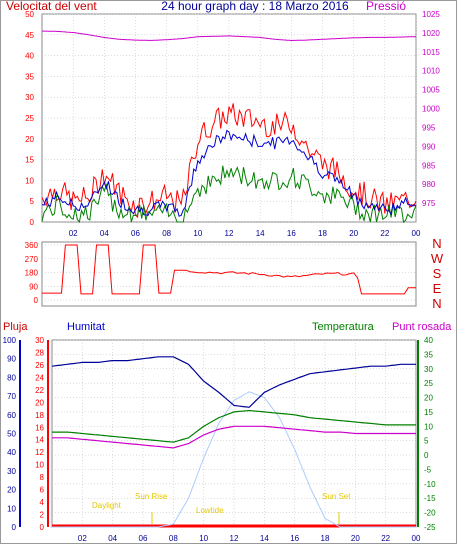  I want to click on humidity-tick-10: 10, so click(11, 508).